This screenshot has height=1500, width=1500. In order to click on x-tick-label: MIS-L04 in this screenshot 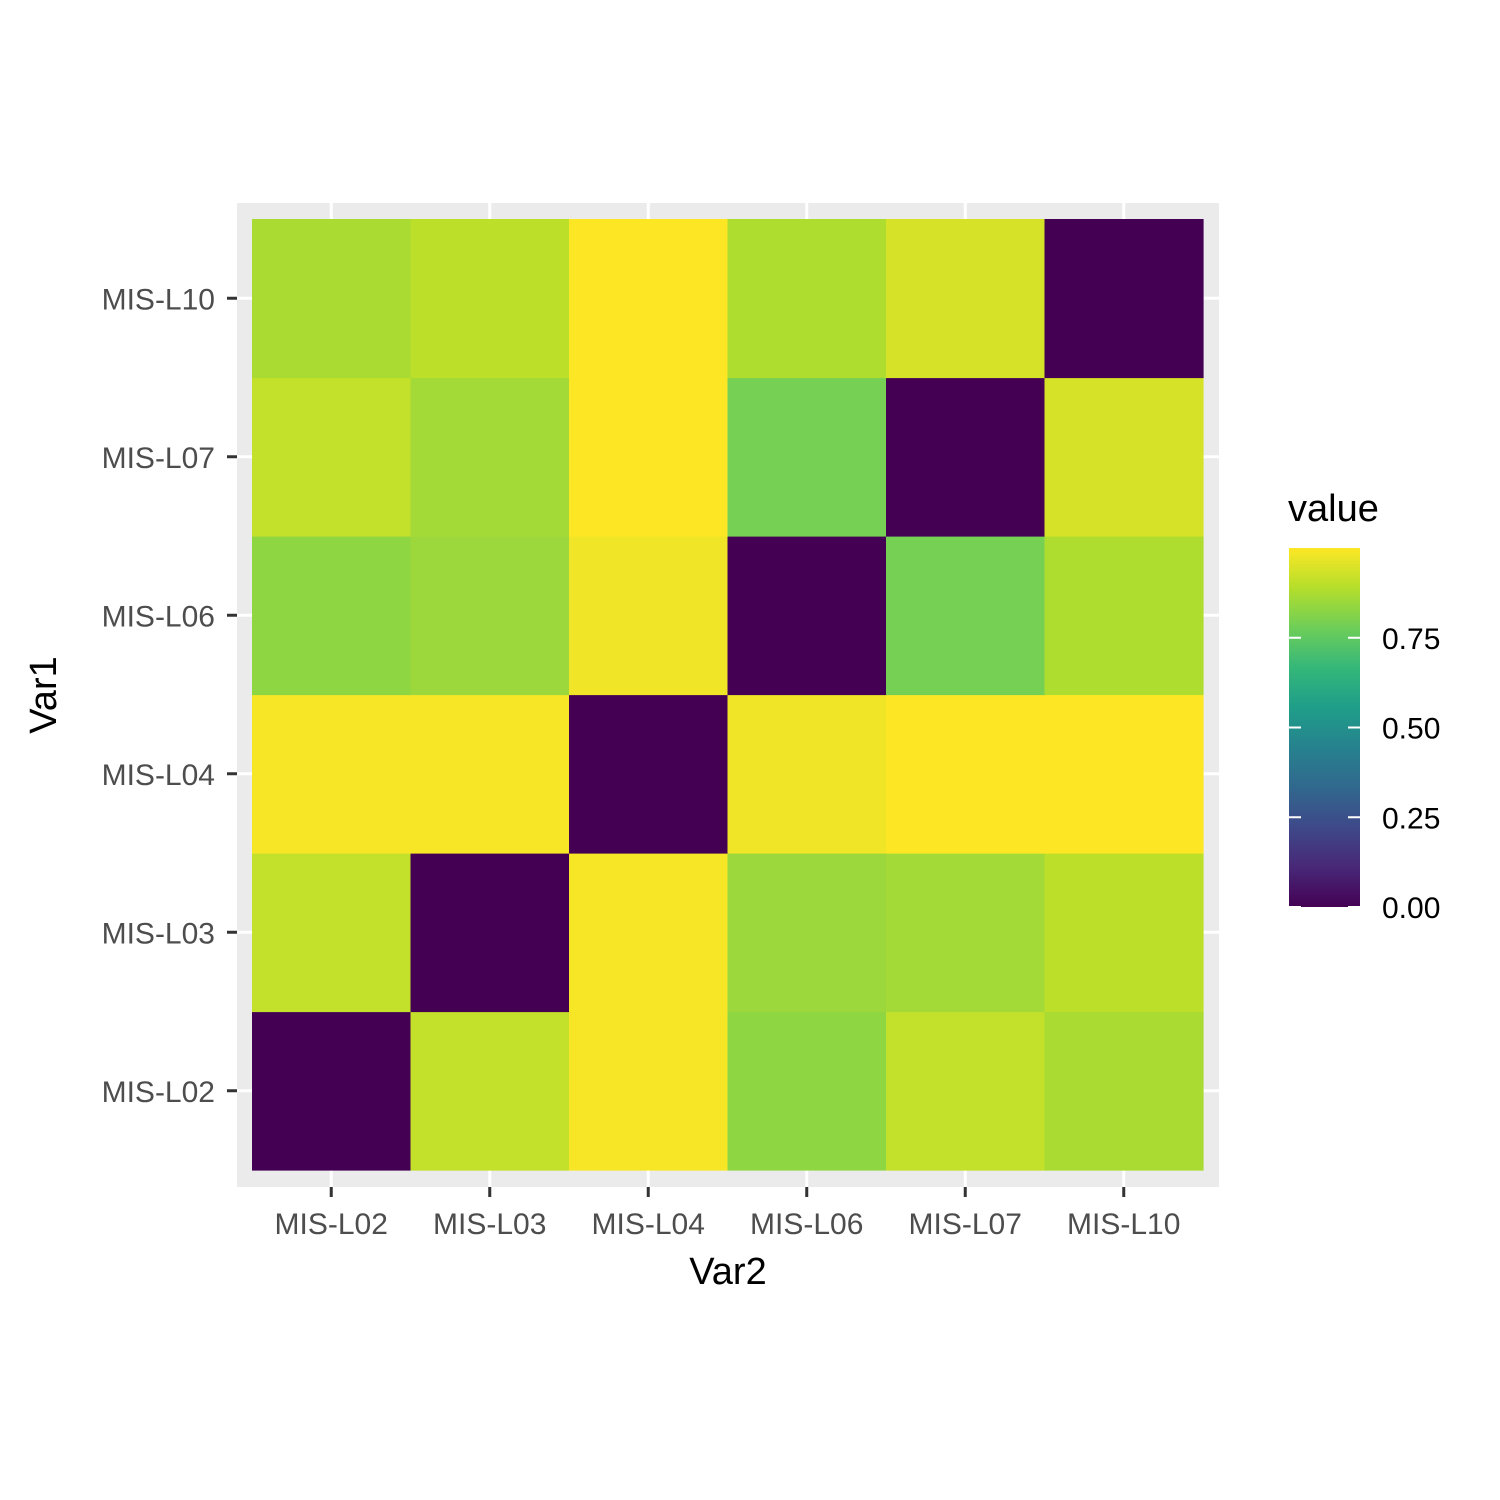, I will do `click(648, 1224)`.